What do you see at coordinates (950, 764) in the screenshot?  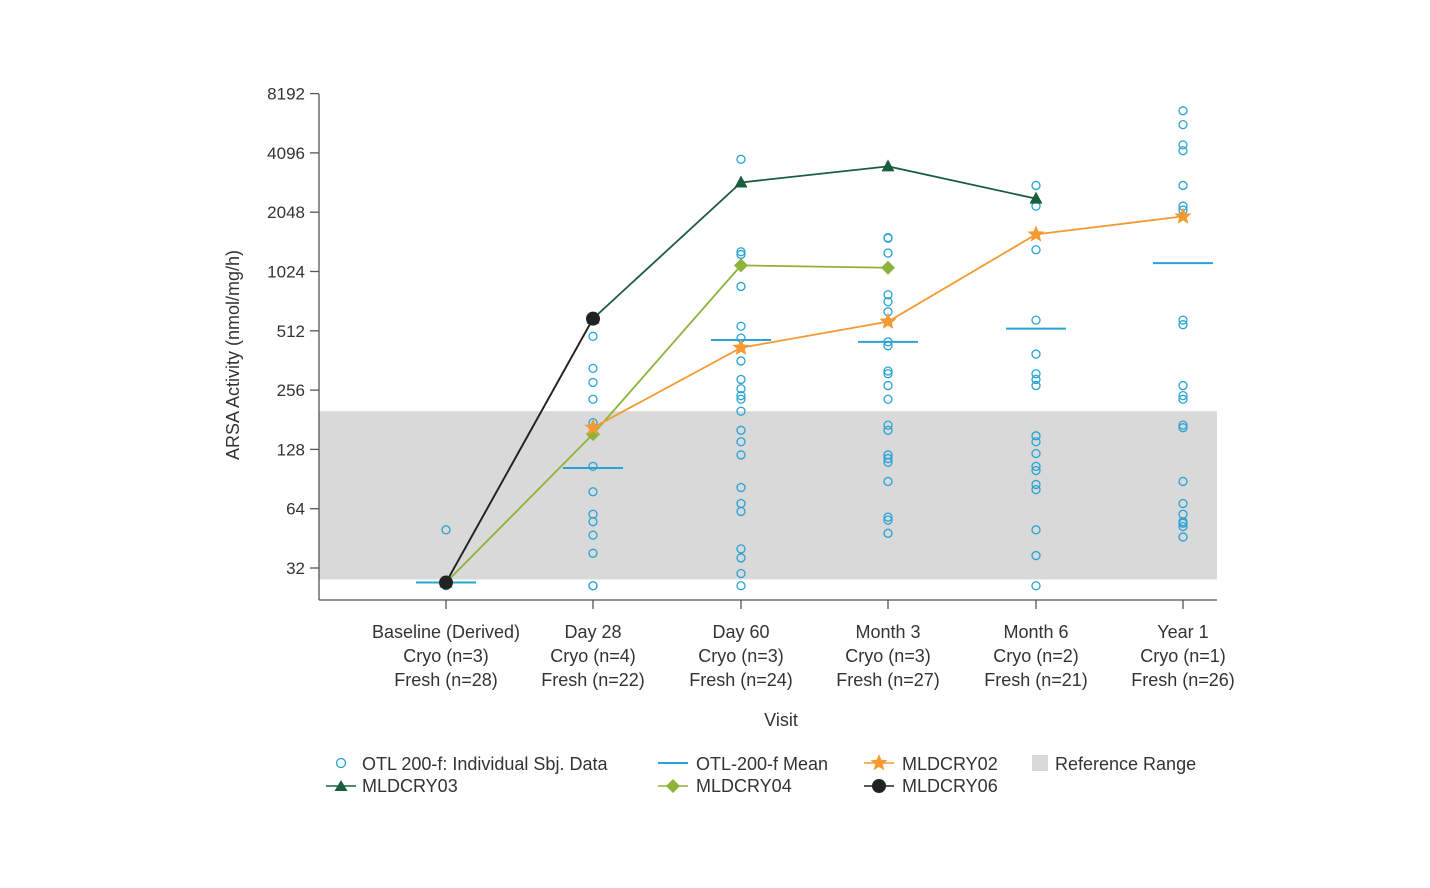 I see `legend-mldcry02-label: MLDCRY02` at bounding box center [950, 764].